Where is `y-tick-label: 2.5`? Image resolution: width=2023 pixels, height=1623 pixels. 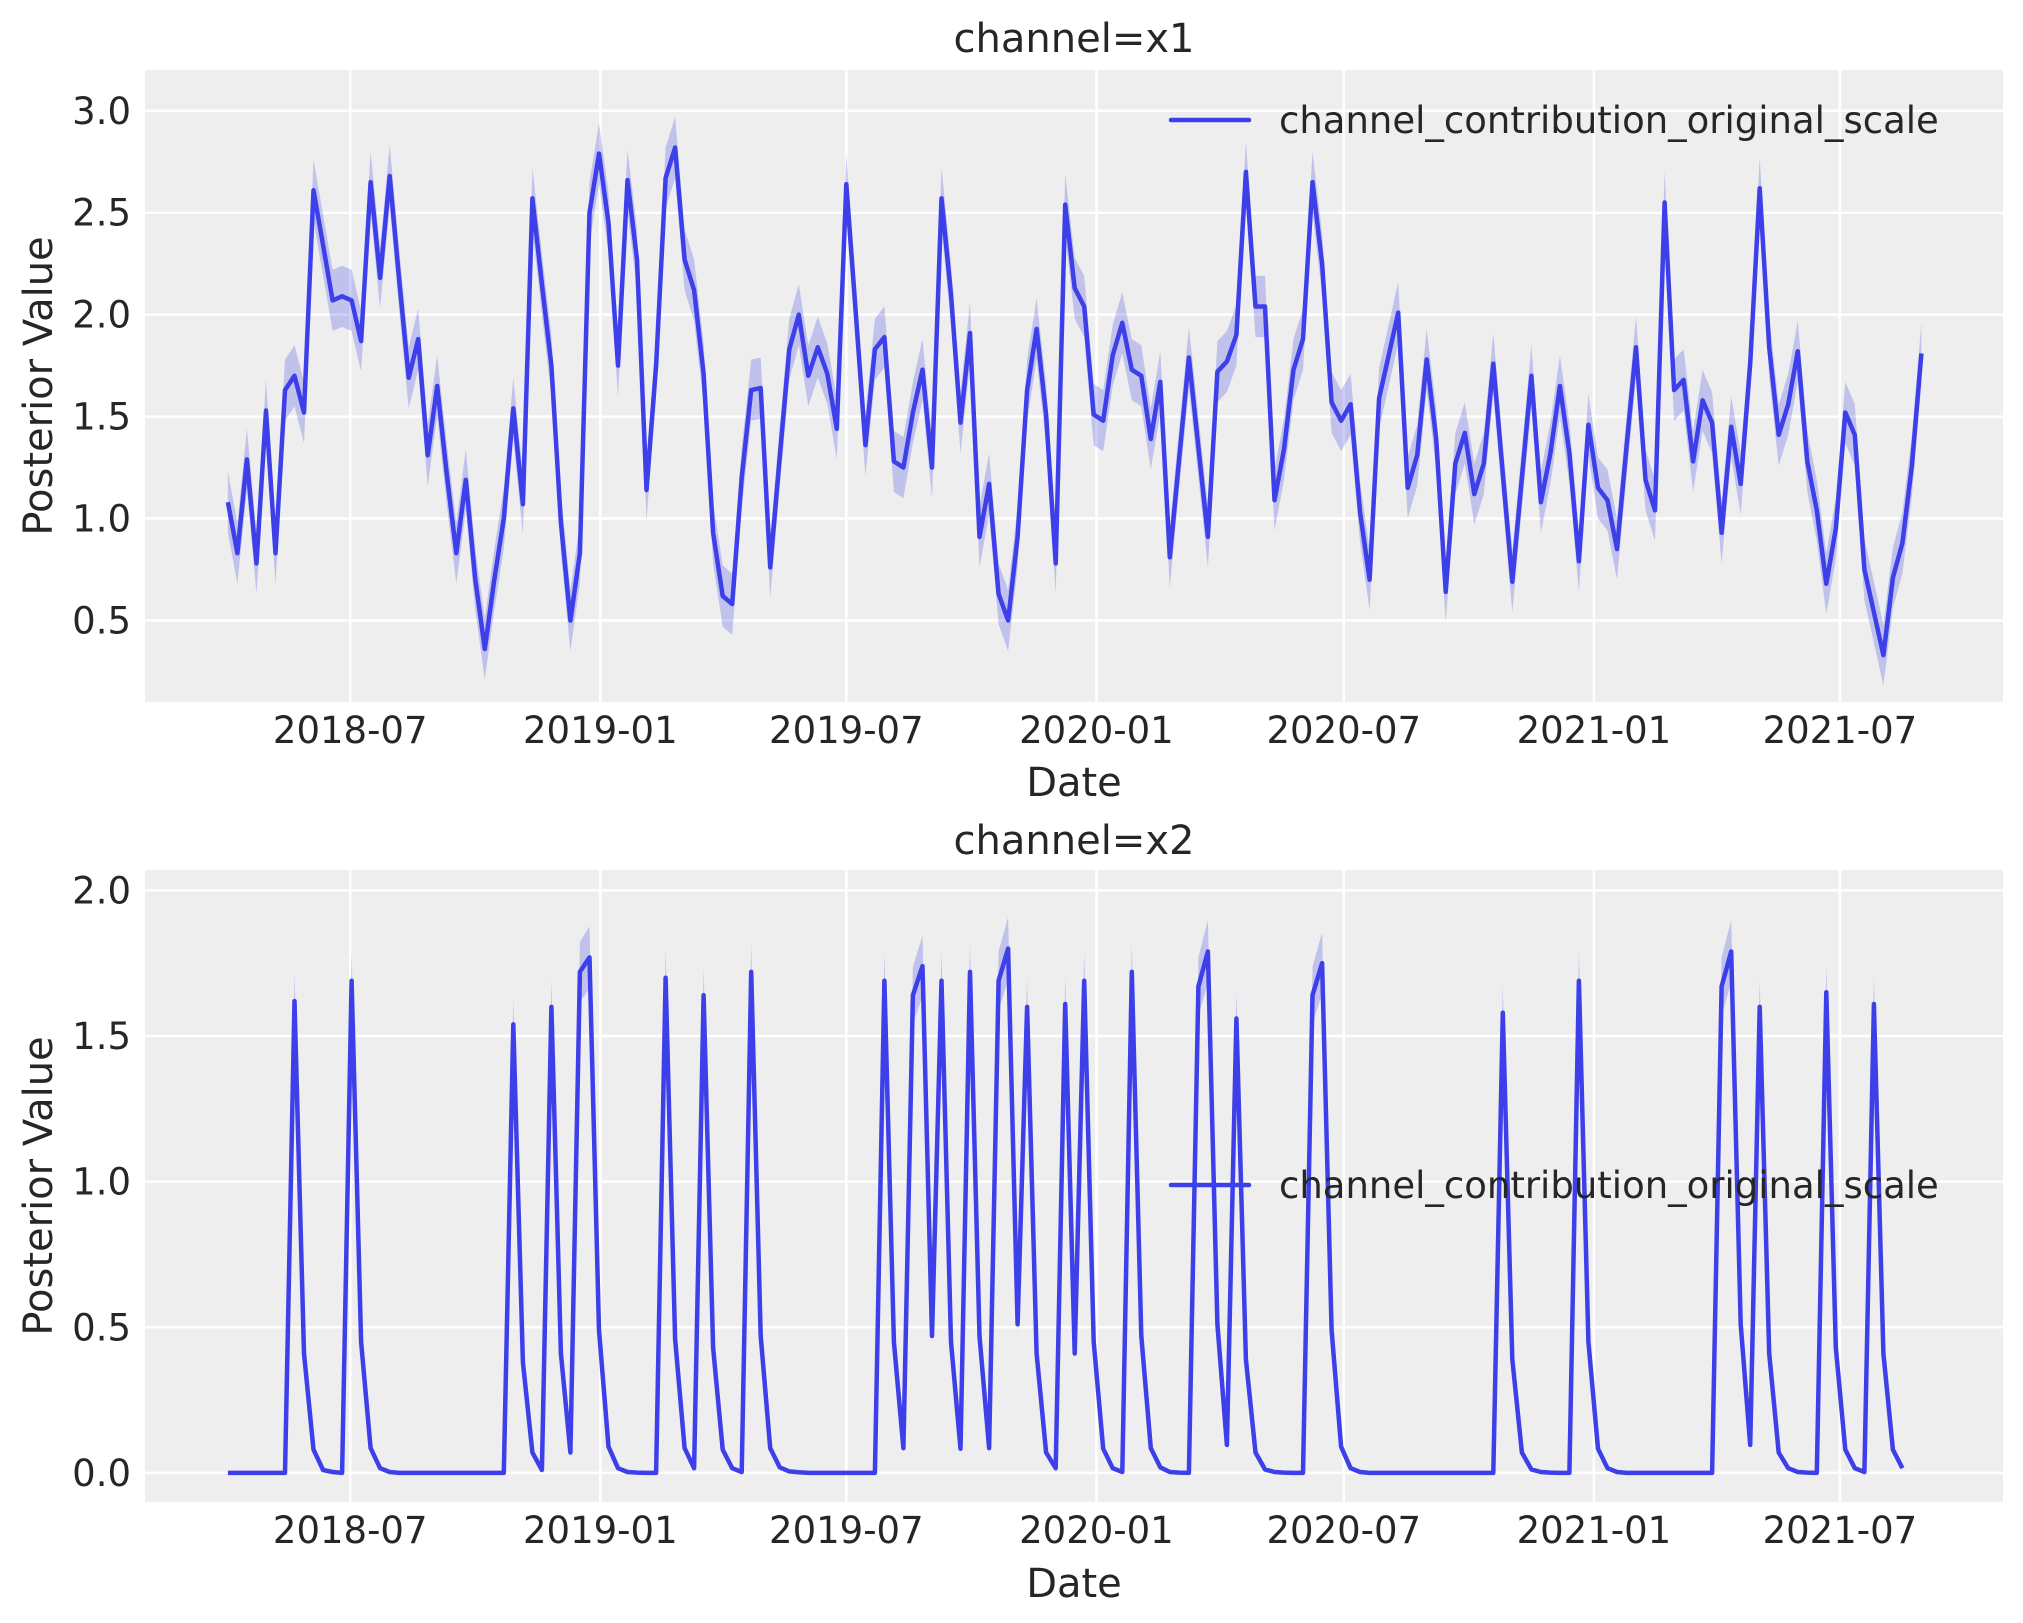 y-tick-label: 2.5 is located at coordinates (101, 213).